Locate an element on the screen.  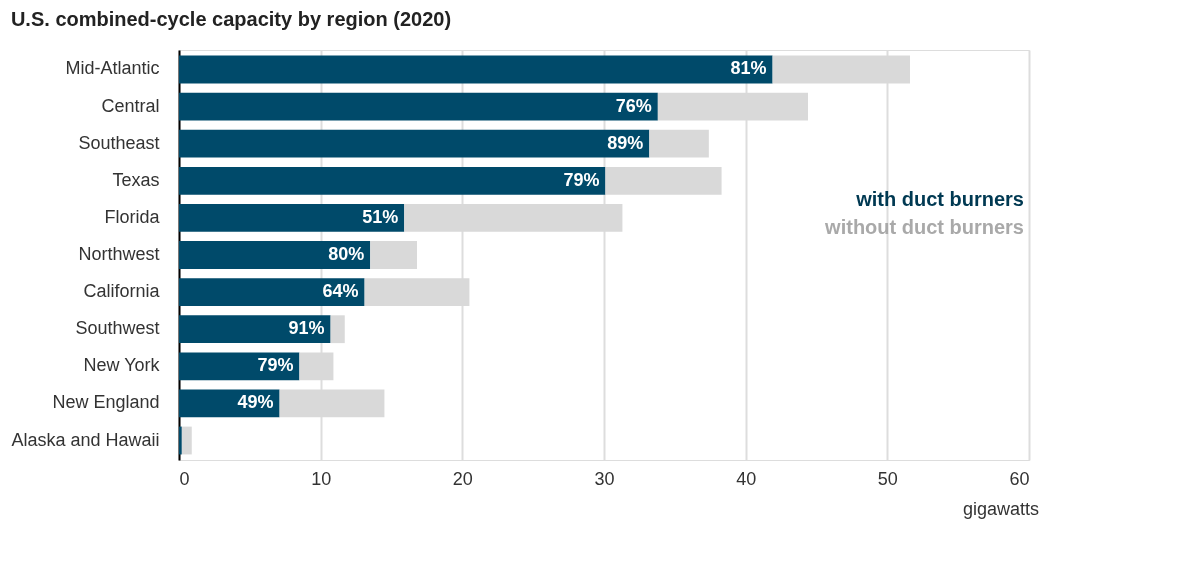
annotation: 76% is located at coordinates (633, 105).